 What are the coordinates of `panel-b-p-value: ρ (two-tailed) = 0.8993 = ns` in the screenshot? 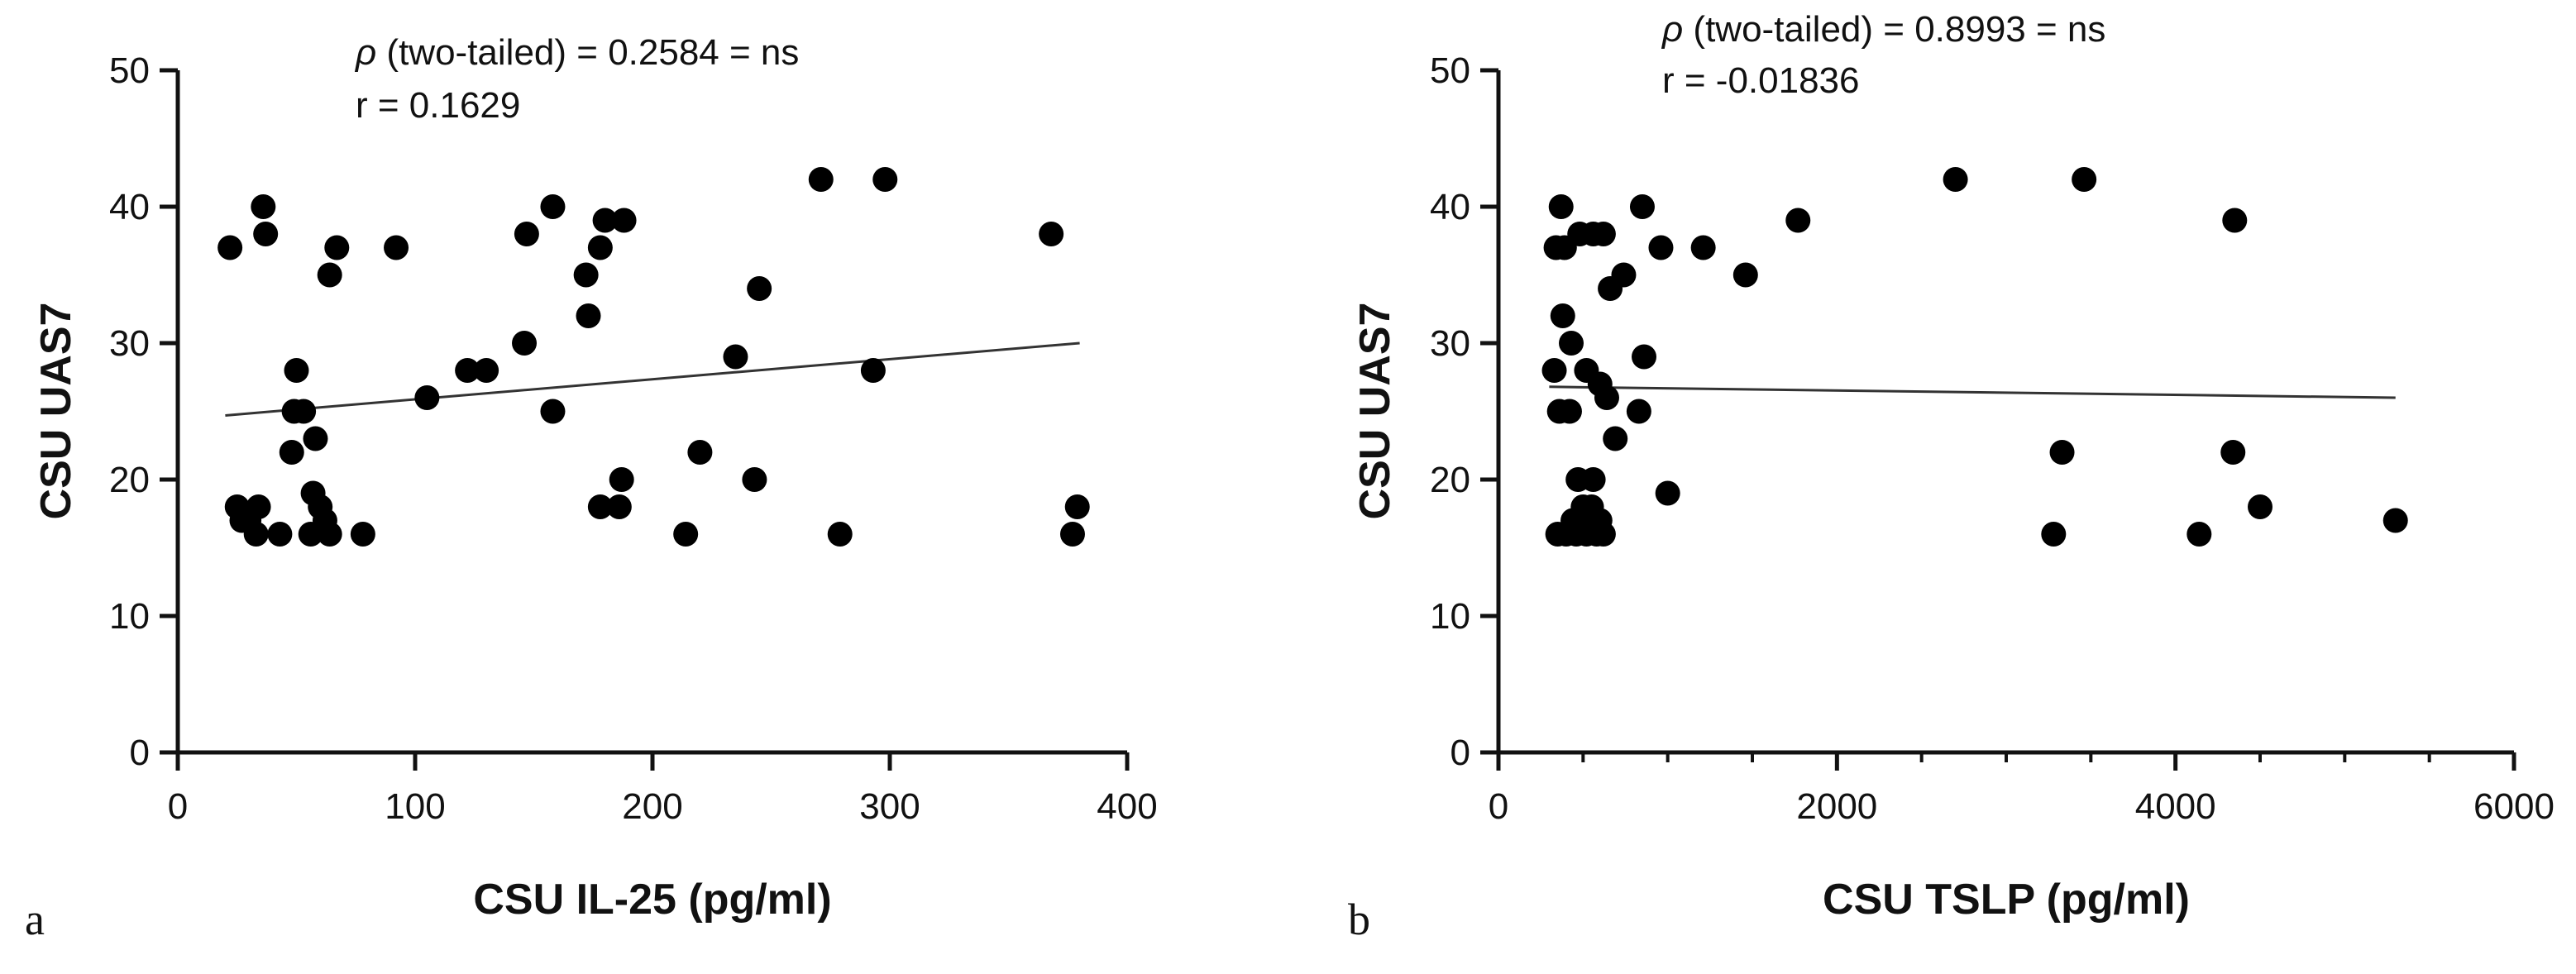 It's located at (1883, 30).